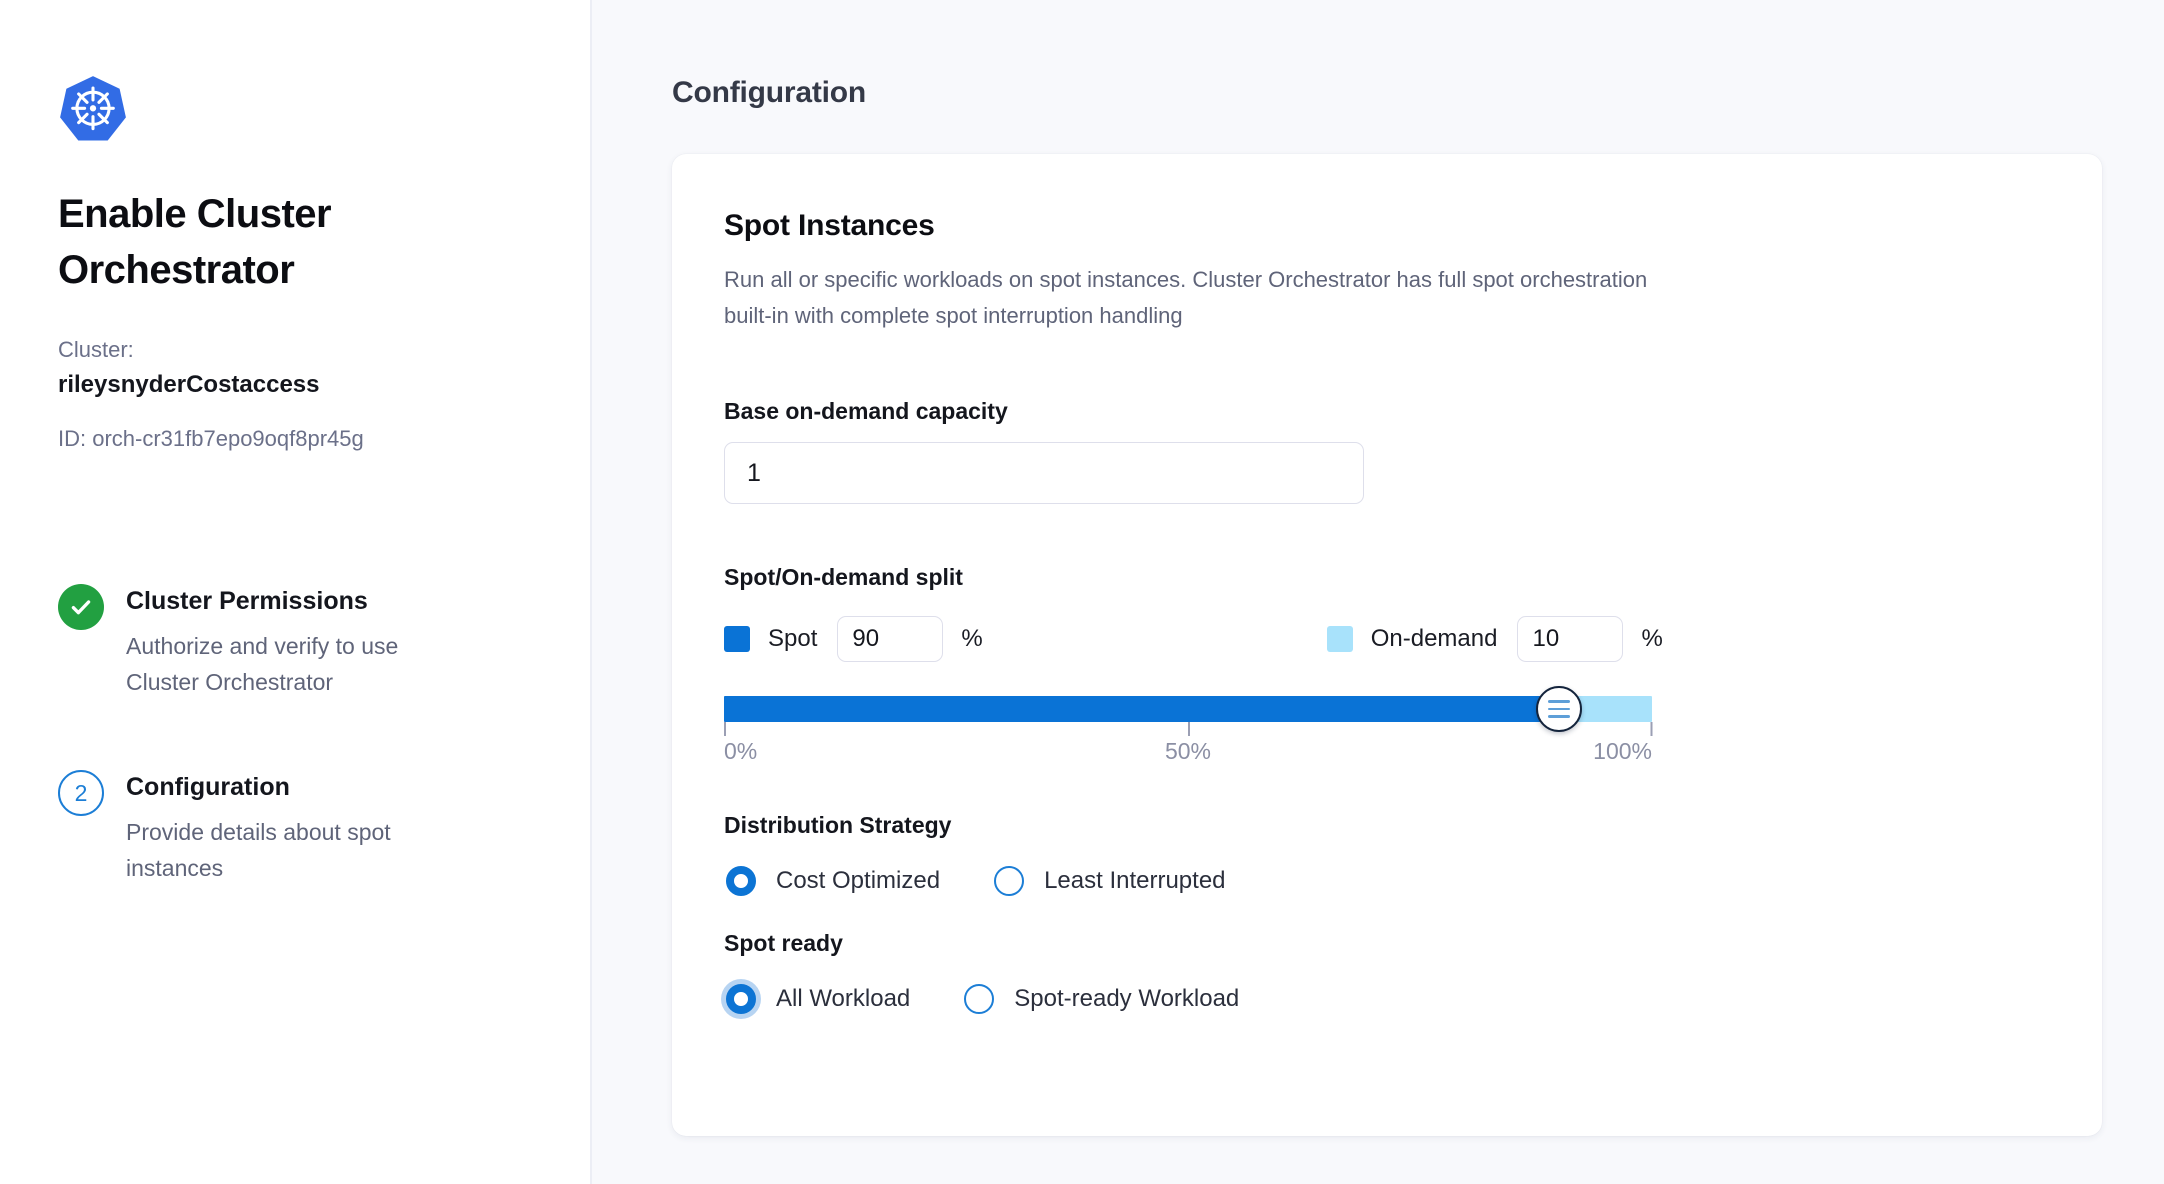 The height and width of the screenshot is (1184, 2164). I want to click on spot-ready-block: Spot ready All Workload Spot-ready, so click(1385, 973).